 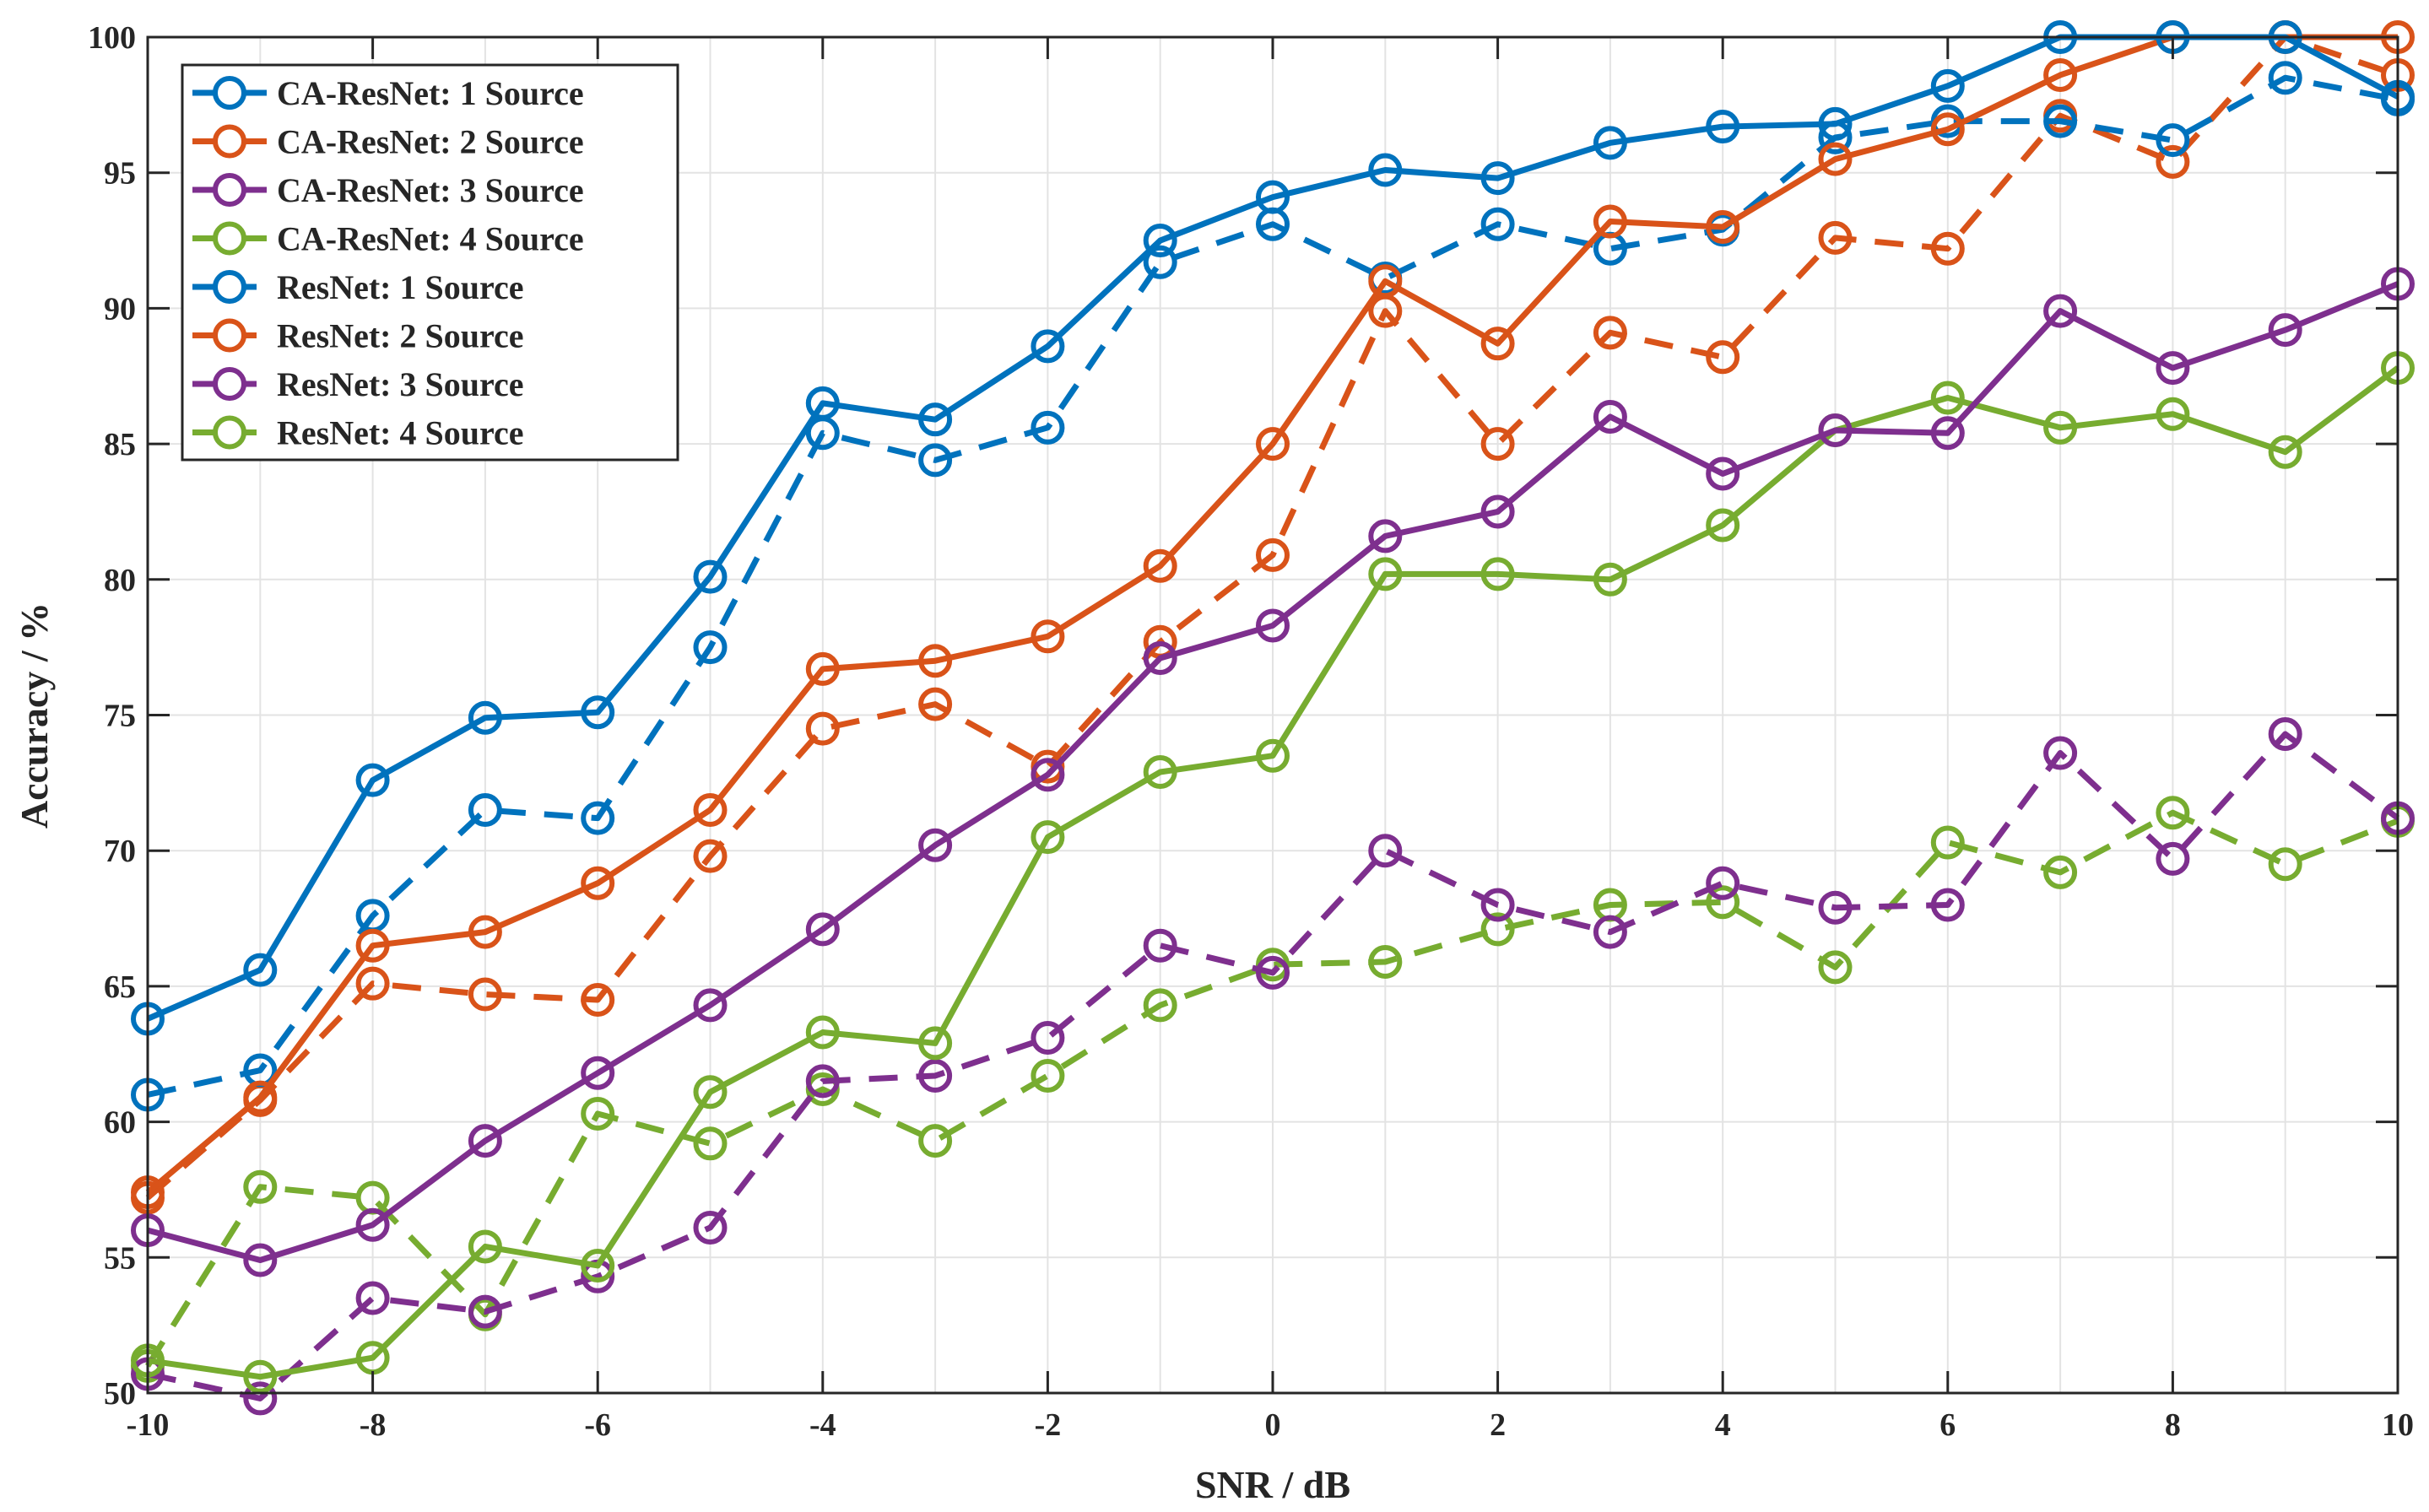 I want to click on legend-label: ResNet: 2 Source, so click(x=400, y=336).